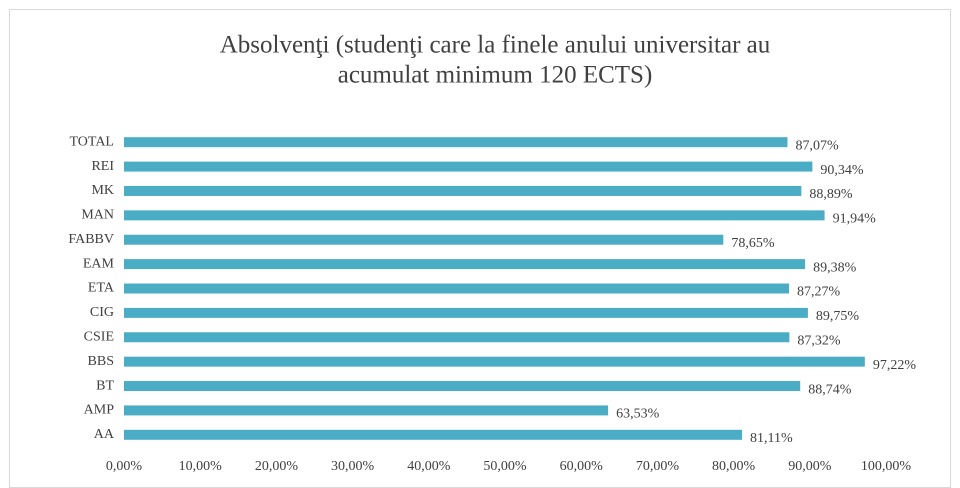 The image size is (960, 488). Describe the element at coordinates (582, 466) in the screenshot. I see `x-tick-label: 60,00%` at that location.